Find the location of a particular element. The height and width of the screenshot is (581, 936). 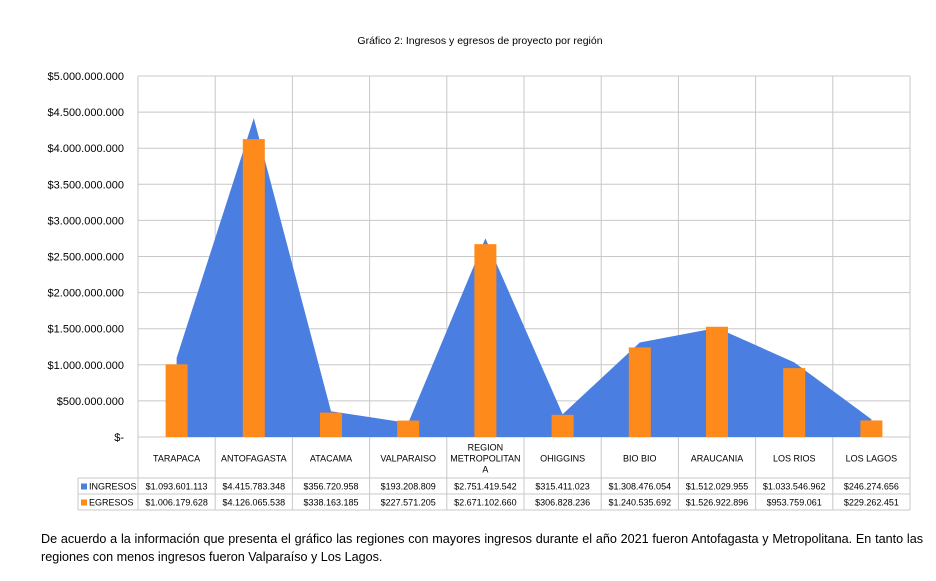

category-label: ARAUCANIA is located at coordinates (717, 459).